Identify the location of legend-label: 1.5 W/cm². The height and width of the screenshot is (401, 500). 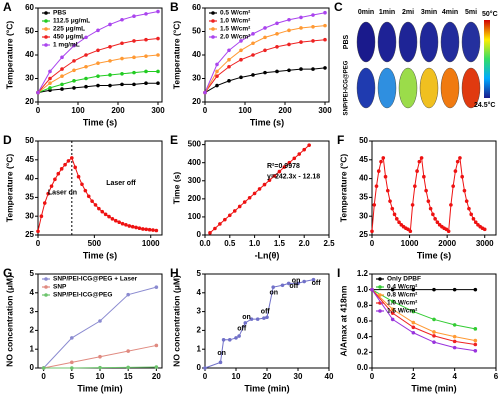
(235, 29).